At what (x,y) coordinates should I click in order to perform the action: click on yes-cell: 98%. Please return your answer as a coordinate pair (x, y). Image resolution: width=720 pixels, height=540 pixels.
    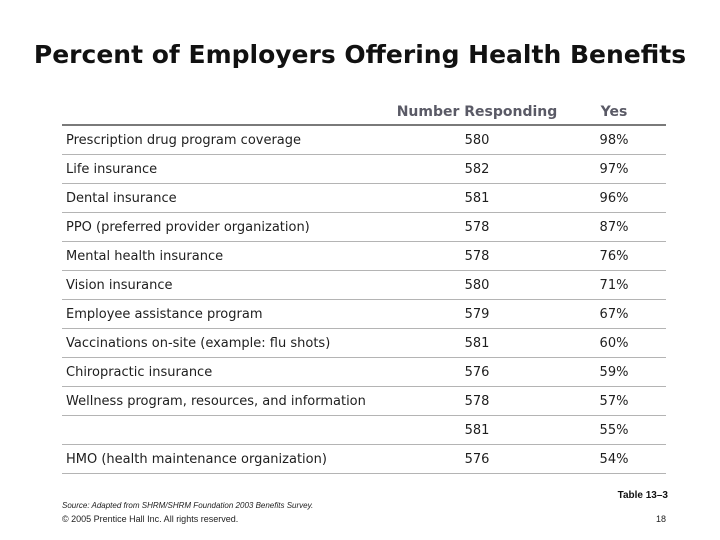
    Looking at the image, I should click on (614, 140).